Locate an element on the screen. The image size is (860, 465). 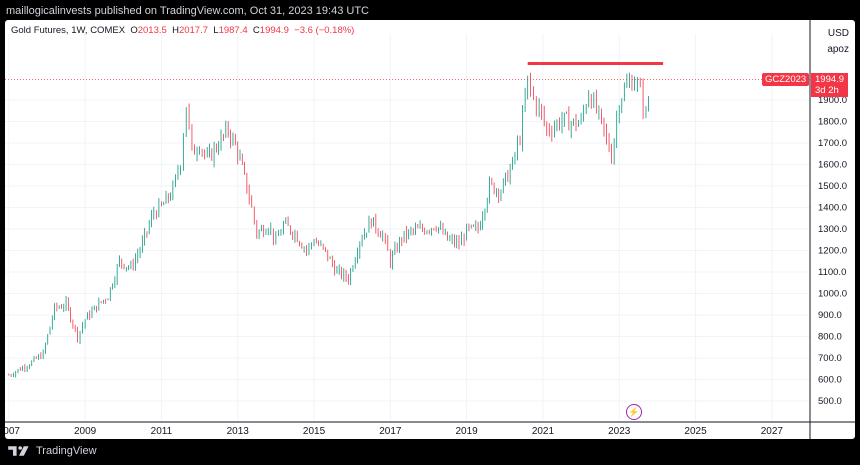
x-tick-label: 2025 is located at coordinates (695, 431).